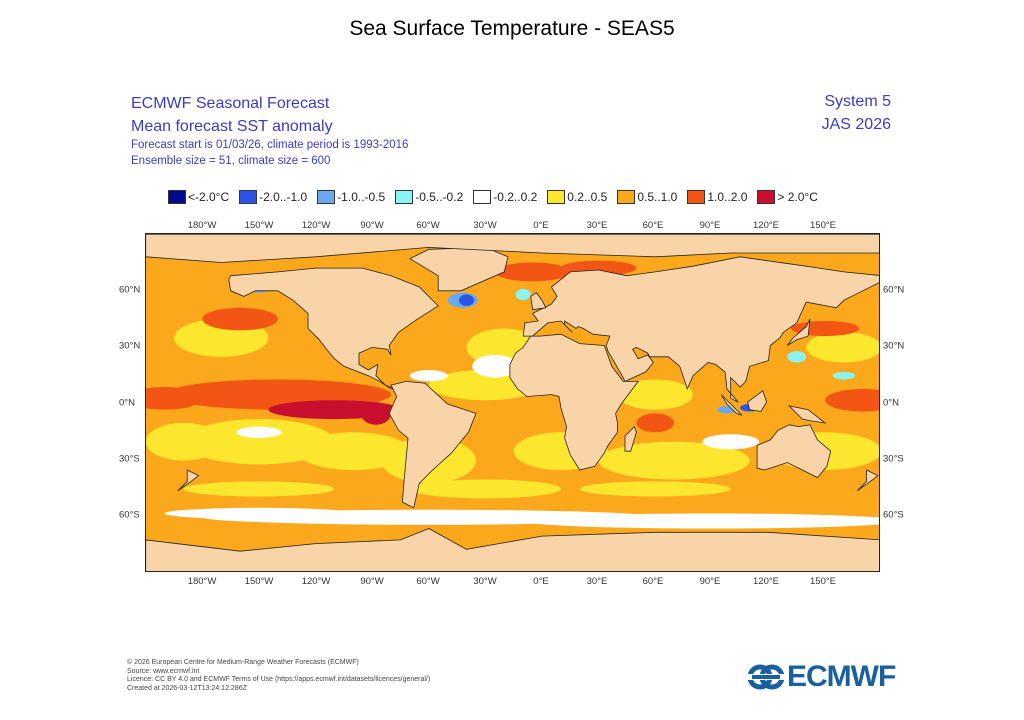 The height and width of the screenshot is (720, 1024). I want to click on legend-item: 1.0..2.0, so click(717, 197).